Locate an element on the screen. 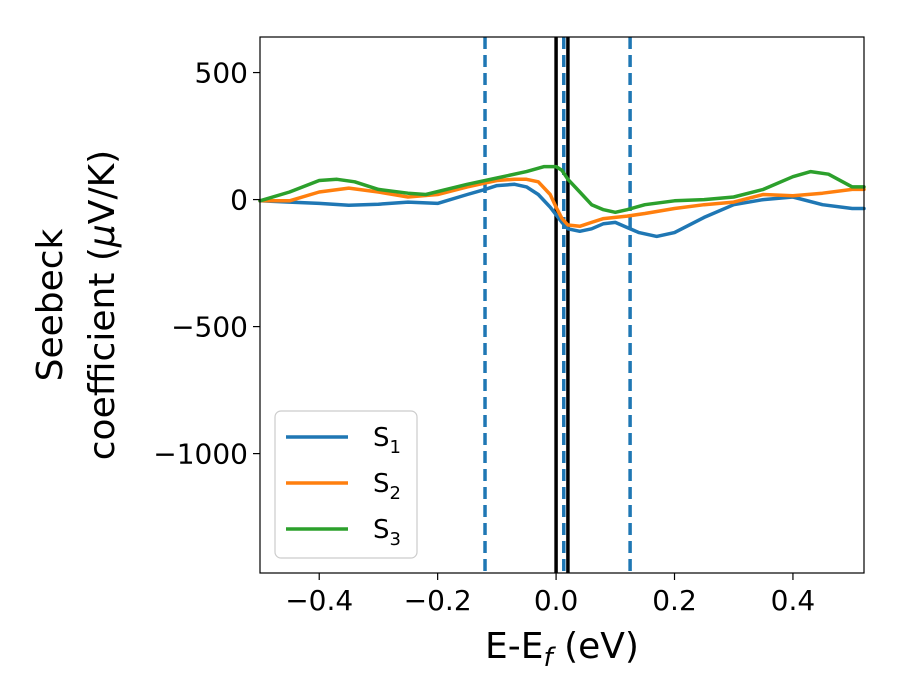 Image resolution: width=900 pixels, height=700 pixels. legend-label-s1: S1 is located at coordinates (387, 440).